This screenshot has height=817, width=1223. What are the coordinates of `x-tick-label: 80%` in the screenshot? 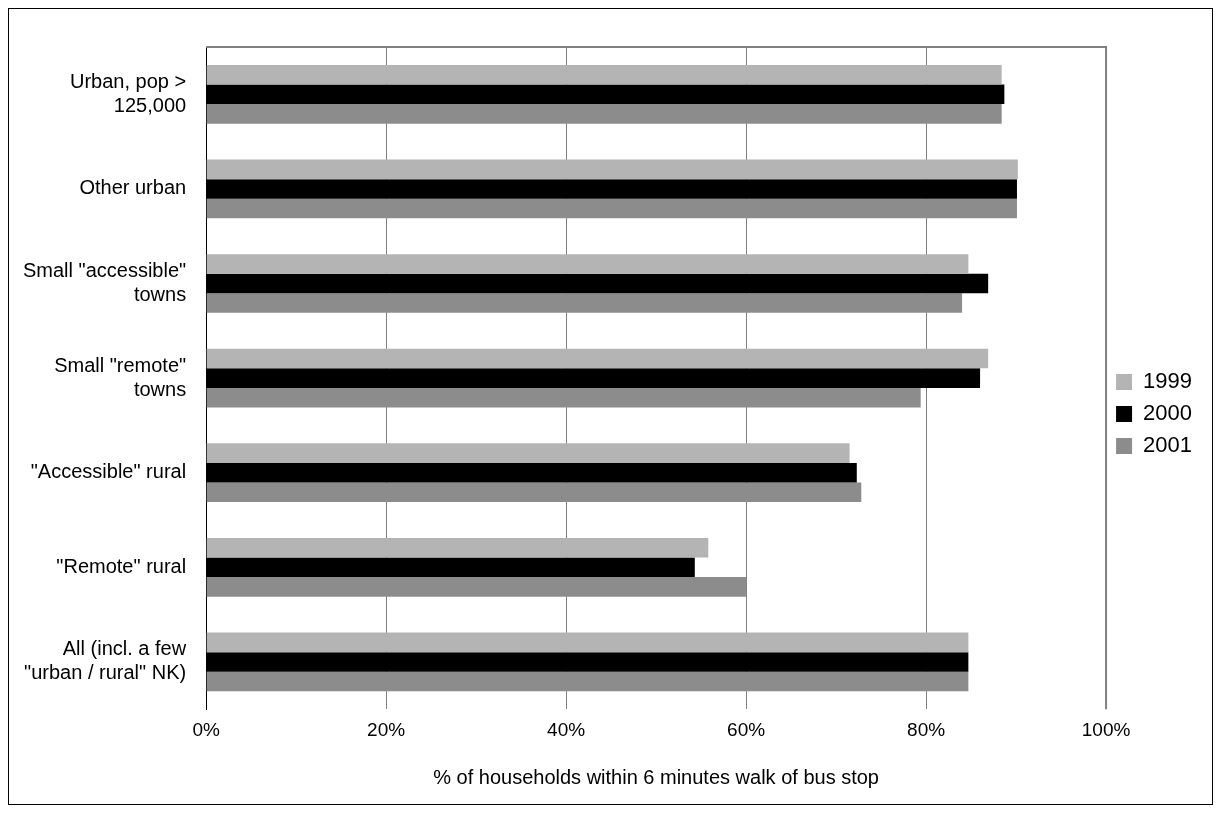 It's located at (926, 729).